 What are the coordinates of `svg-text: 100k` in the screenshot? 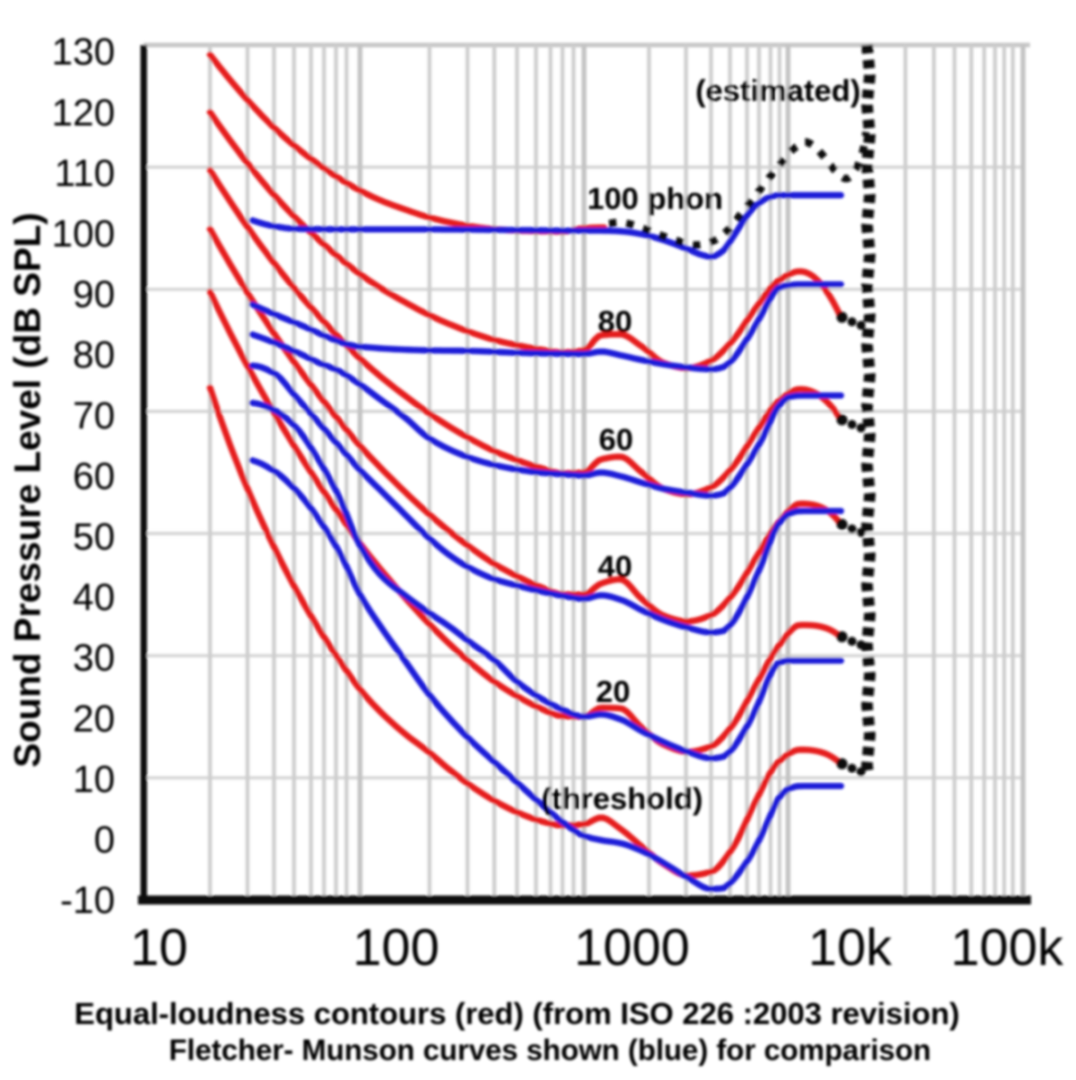 It's located at (1008, 948).